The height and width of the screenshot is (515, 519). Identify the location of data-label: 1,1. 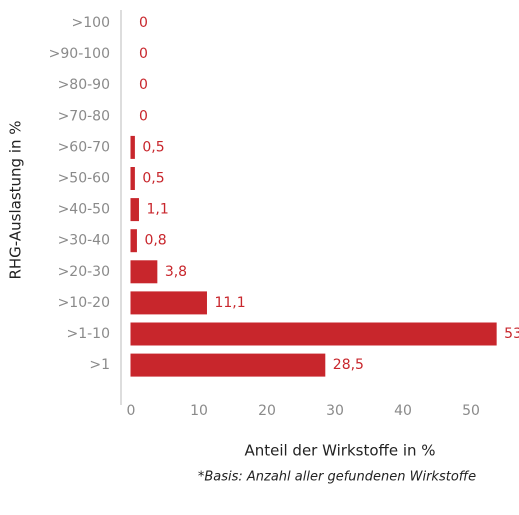
(157, 210).